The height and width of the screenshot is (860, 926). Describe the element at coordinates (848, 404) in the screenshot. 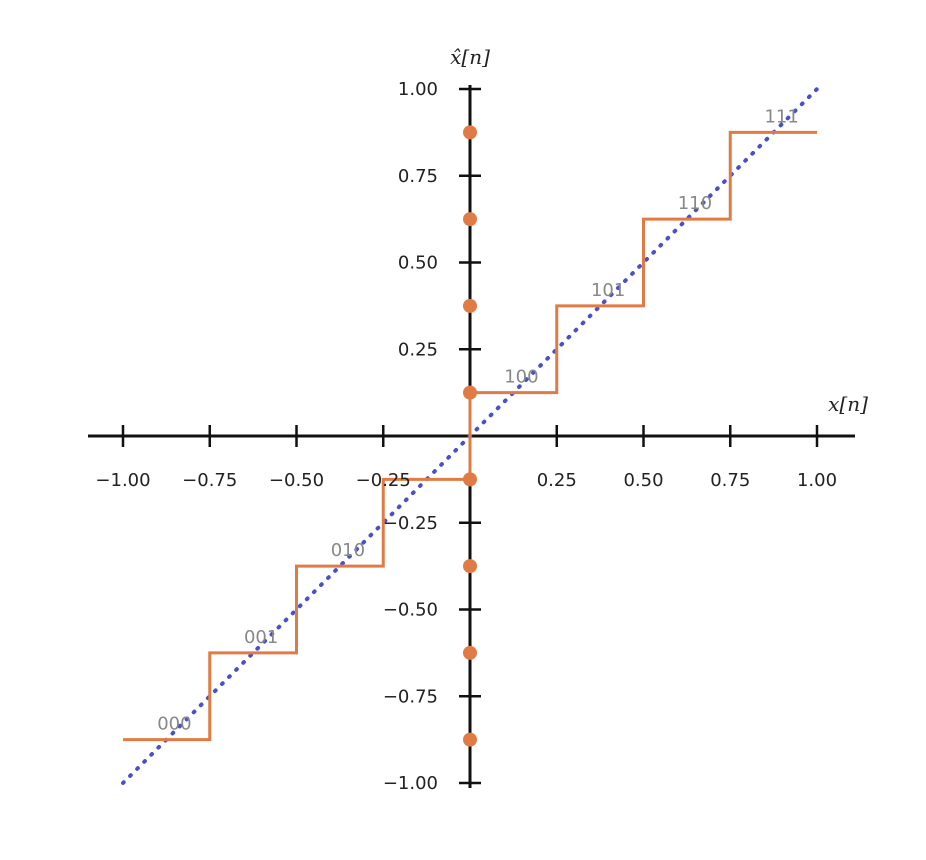

I see `x-axis-title: x[n]` at that location.